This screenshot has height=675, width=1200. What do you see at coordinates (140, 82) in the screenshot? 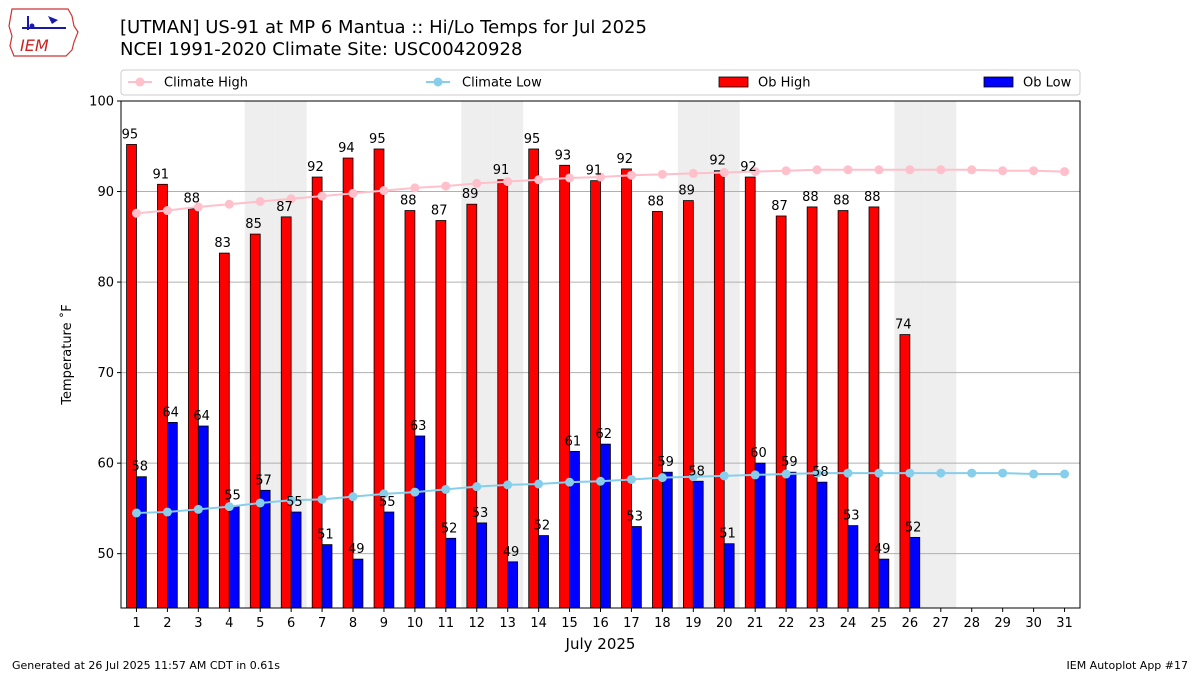
I see `legend-climate-high-marker` at bounding box center [140, 82].